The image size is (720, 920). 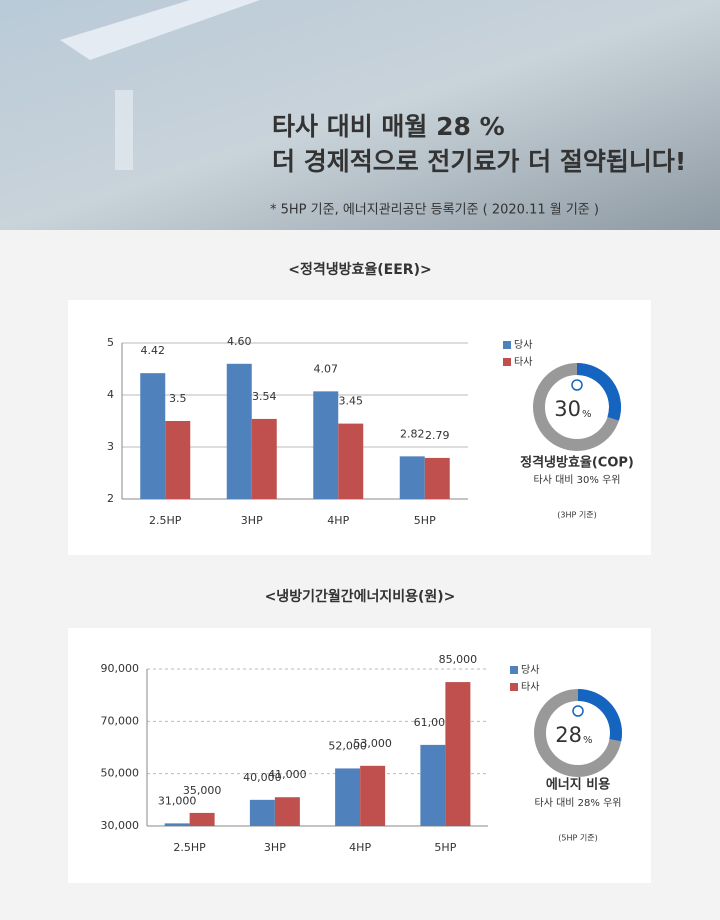 I want to click on gauge-value: 28, so click(x=568, y=735).